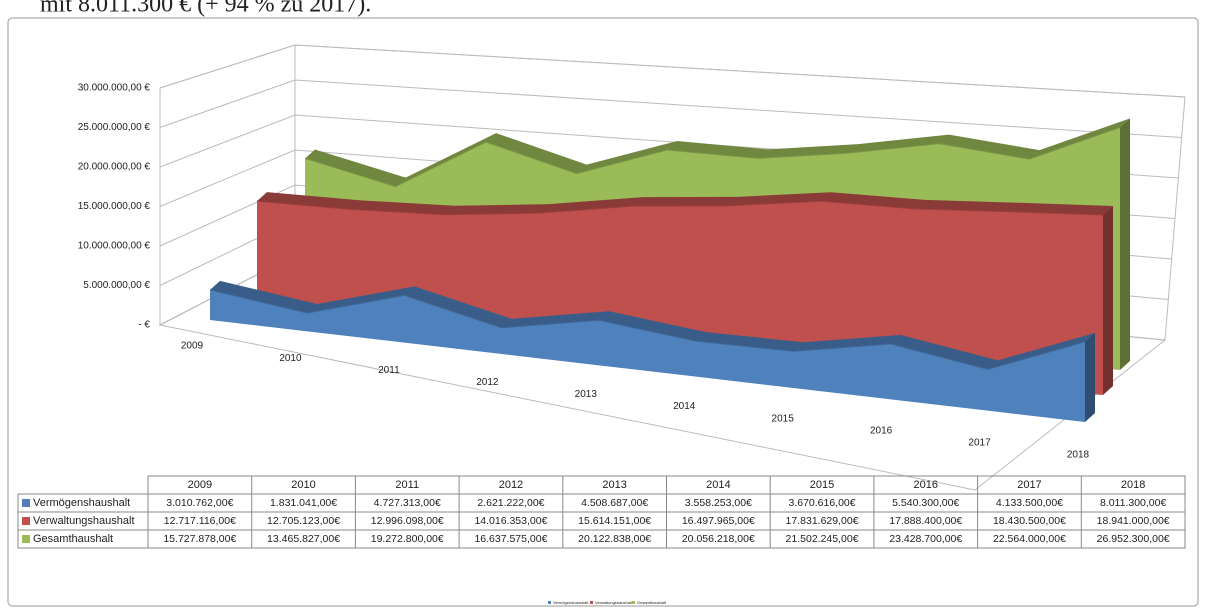  Describe the element at coordinates (718, 539) in the screenshot. I see `table-cell: 20.056.218,00€` at that location.